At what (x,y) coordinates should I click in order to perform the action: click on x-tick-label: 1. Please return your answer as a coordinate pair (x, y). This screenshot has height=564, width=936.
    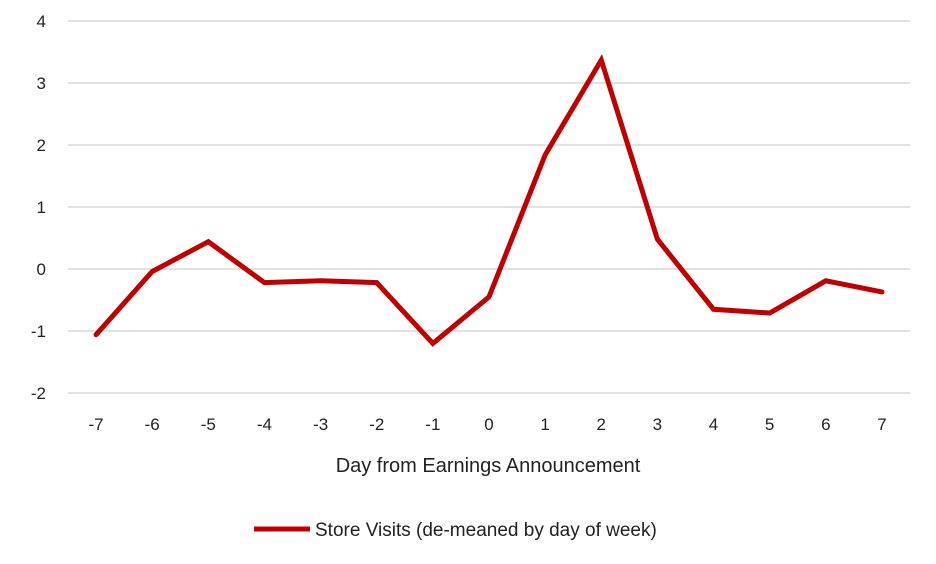
    Looking at the image, I should click on (544, 424).